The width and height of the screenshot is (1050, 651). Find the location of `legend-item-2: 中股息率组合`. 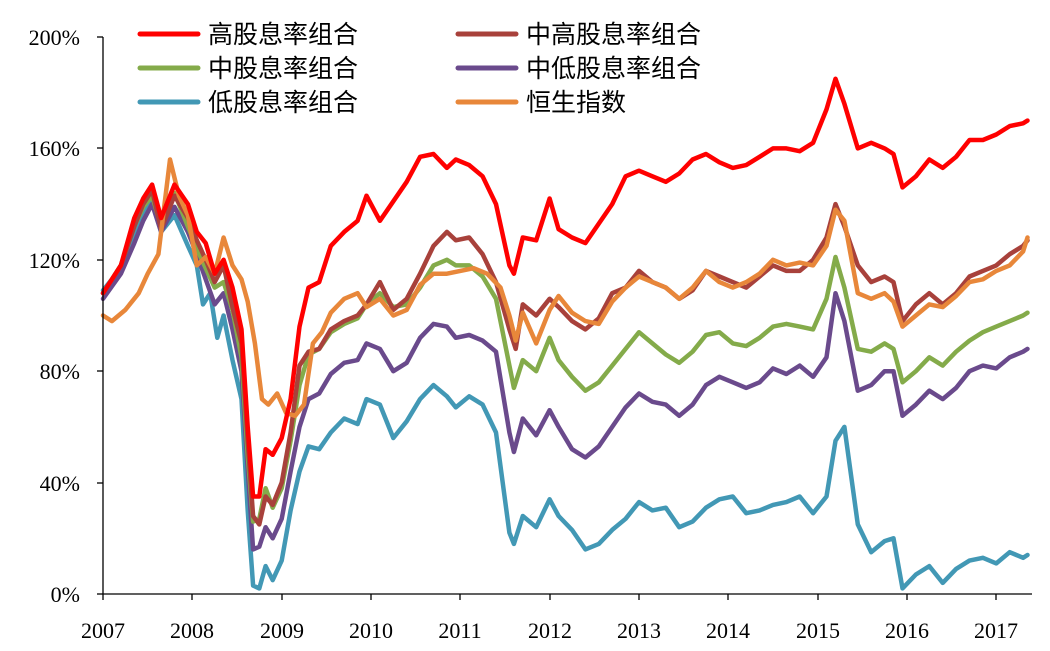

legend-item-2: 中股息率组合 is located at coordinates (247, 69).